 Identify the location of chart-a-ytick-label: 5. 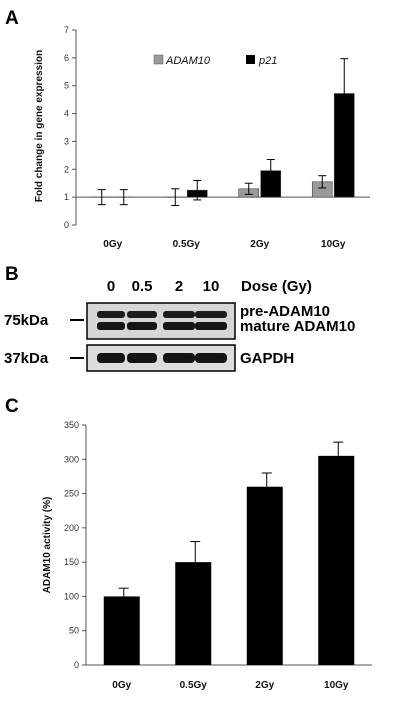
(66, 86).